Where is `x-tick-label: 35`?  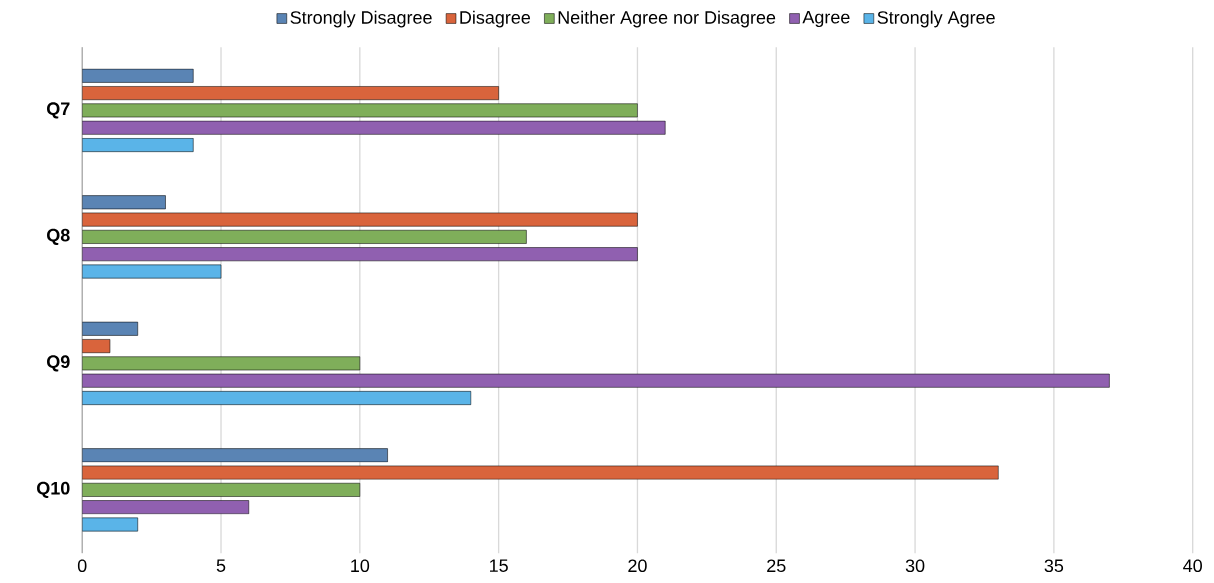 x-tick-label: 35 is located at coordinates (1054, 565).